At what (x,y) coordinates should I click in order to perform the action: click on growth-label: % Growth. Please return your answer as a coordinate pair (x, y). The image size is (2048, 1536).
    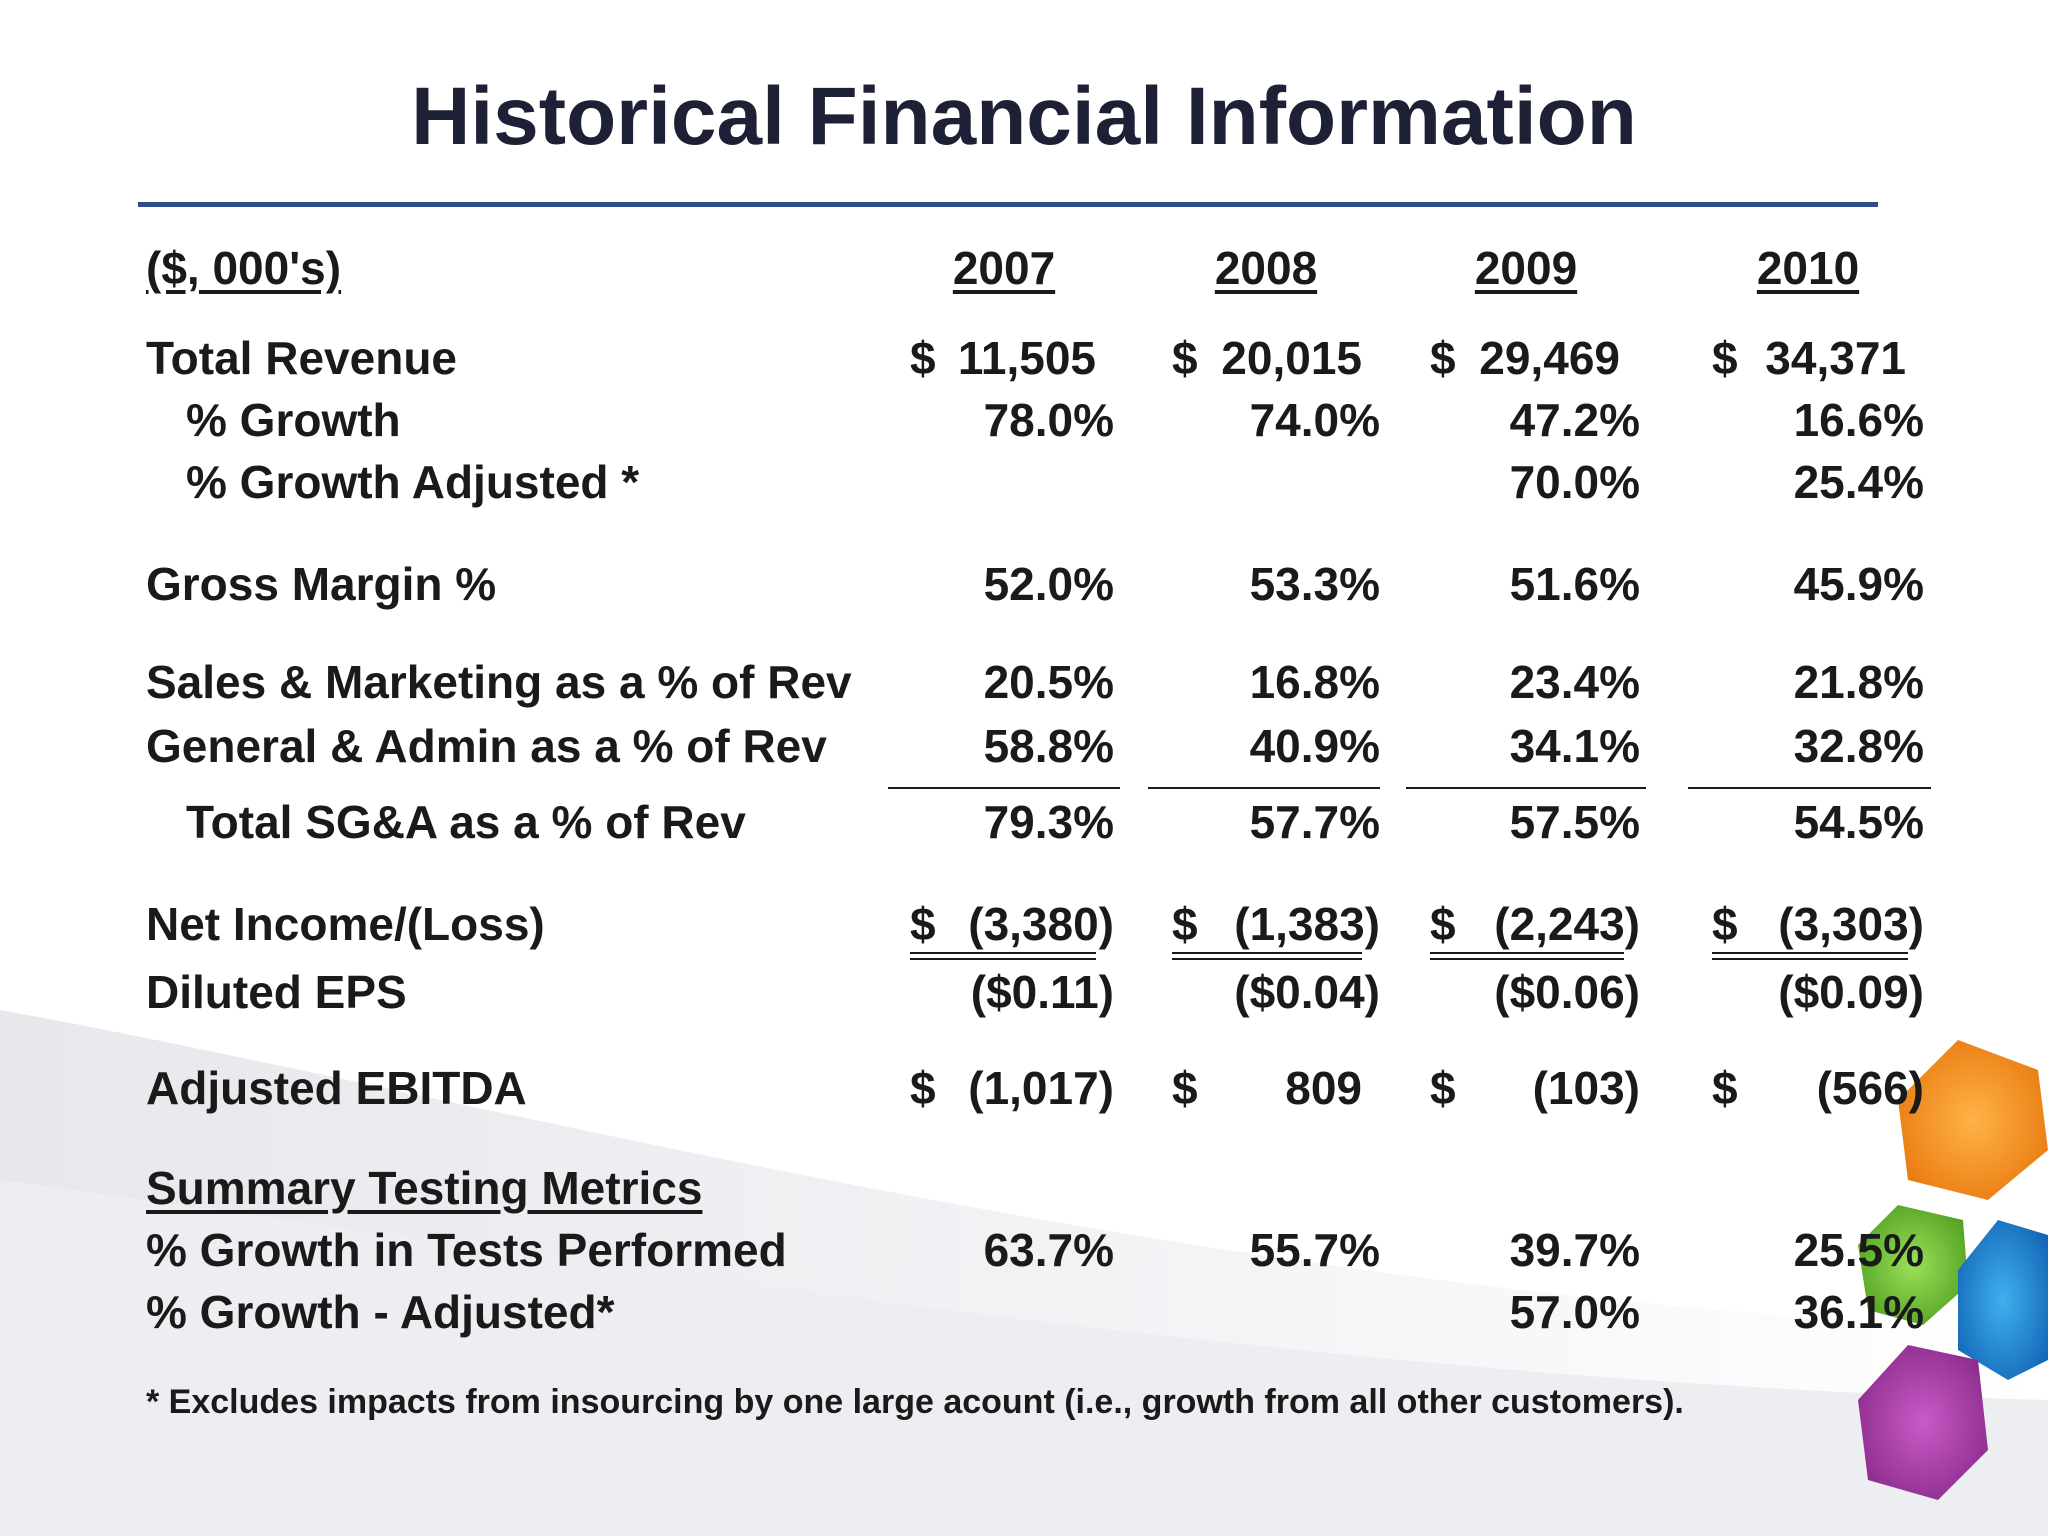
    Looking at the image, I should click on (293, 420).